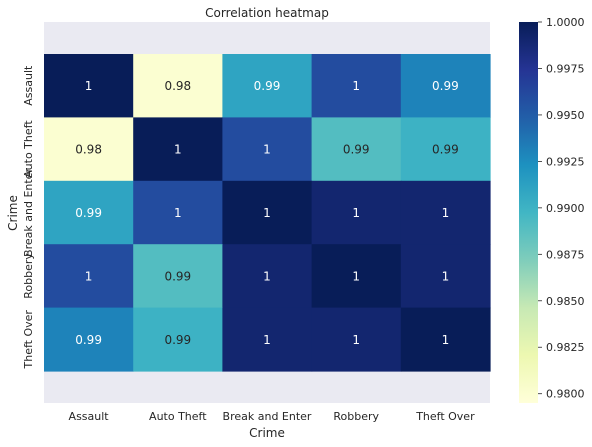  What do you see at coordinates (565, 208) in the screenshot?
I see `colorbar-tick-label: 0.9900` at bounding box center [565, 208].